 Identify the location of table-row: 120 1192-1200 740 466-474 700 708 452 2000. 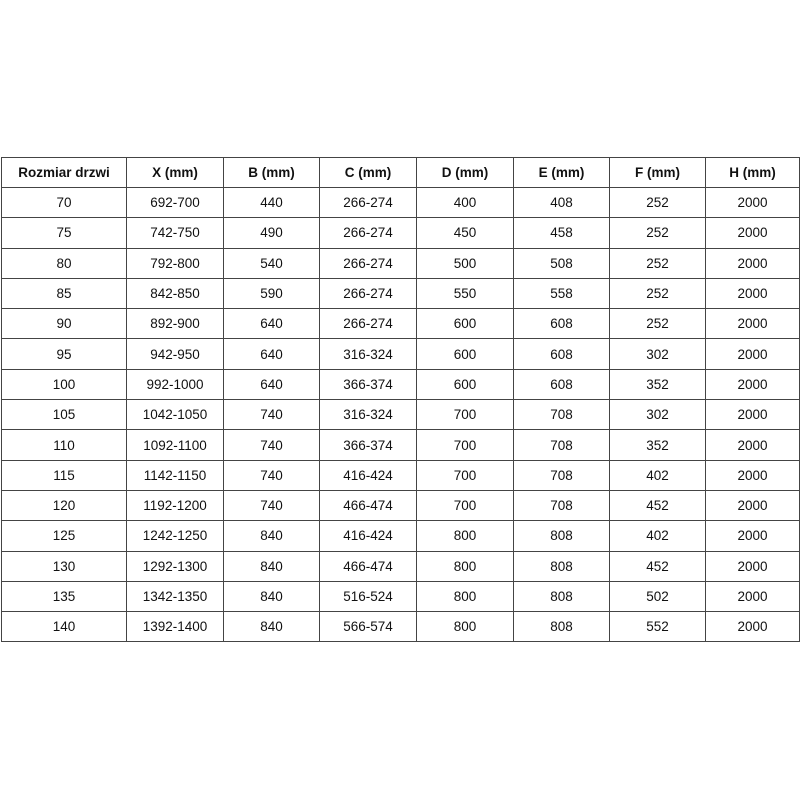
(400, 505).